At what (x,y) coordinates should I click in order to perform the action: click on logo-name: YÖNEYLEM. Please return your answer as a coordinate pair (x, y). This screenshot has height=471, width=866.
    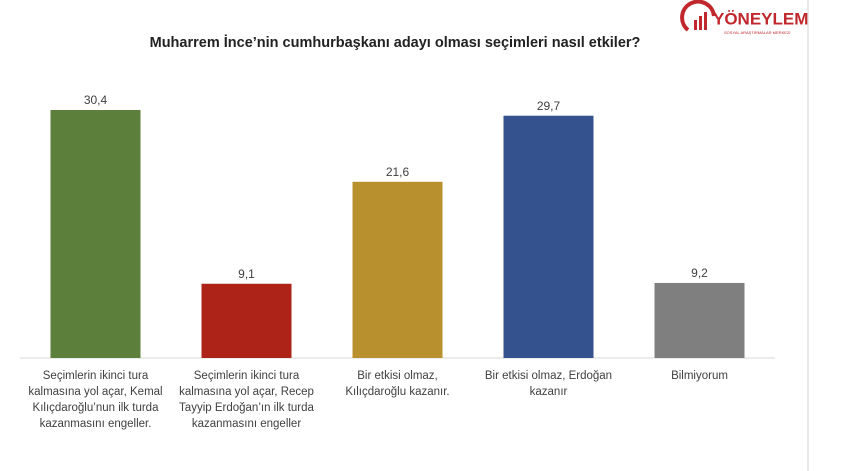
    Looking at the image, I should click on (760, 18).